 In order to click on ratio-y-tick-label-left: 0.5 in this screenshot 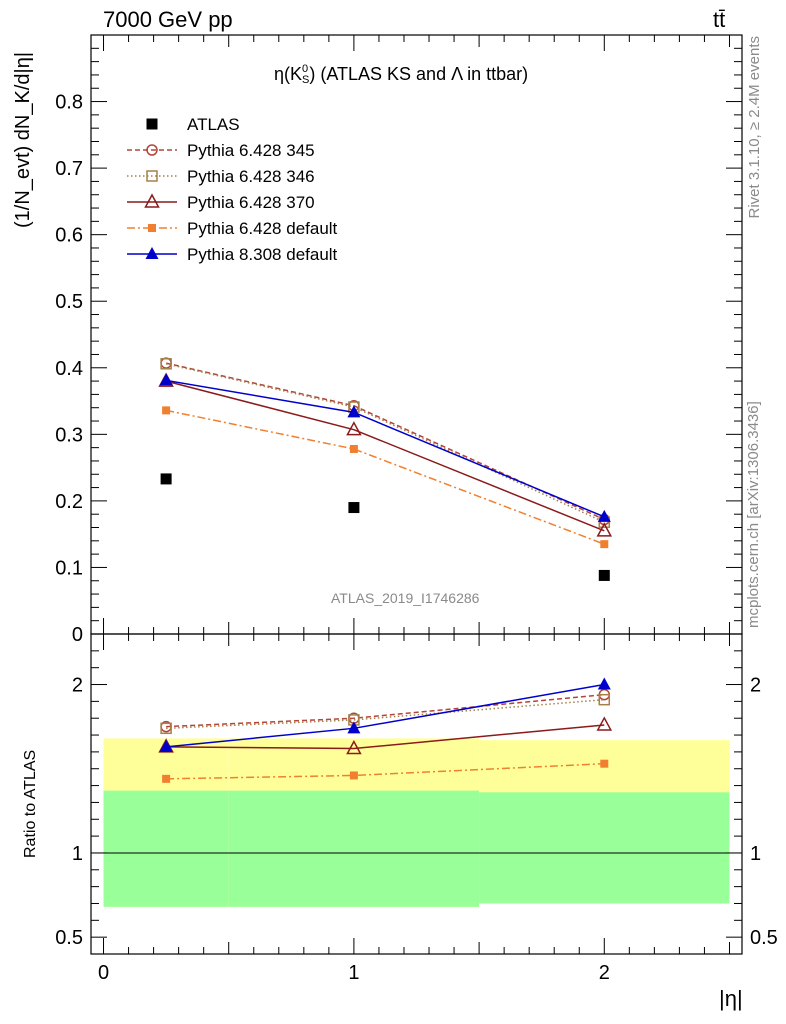, I will do `click(69, 938)`.